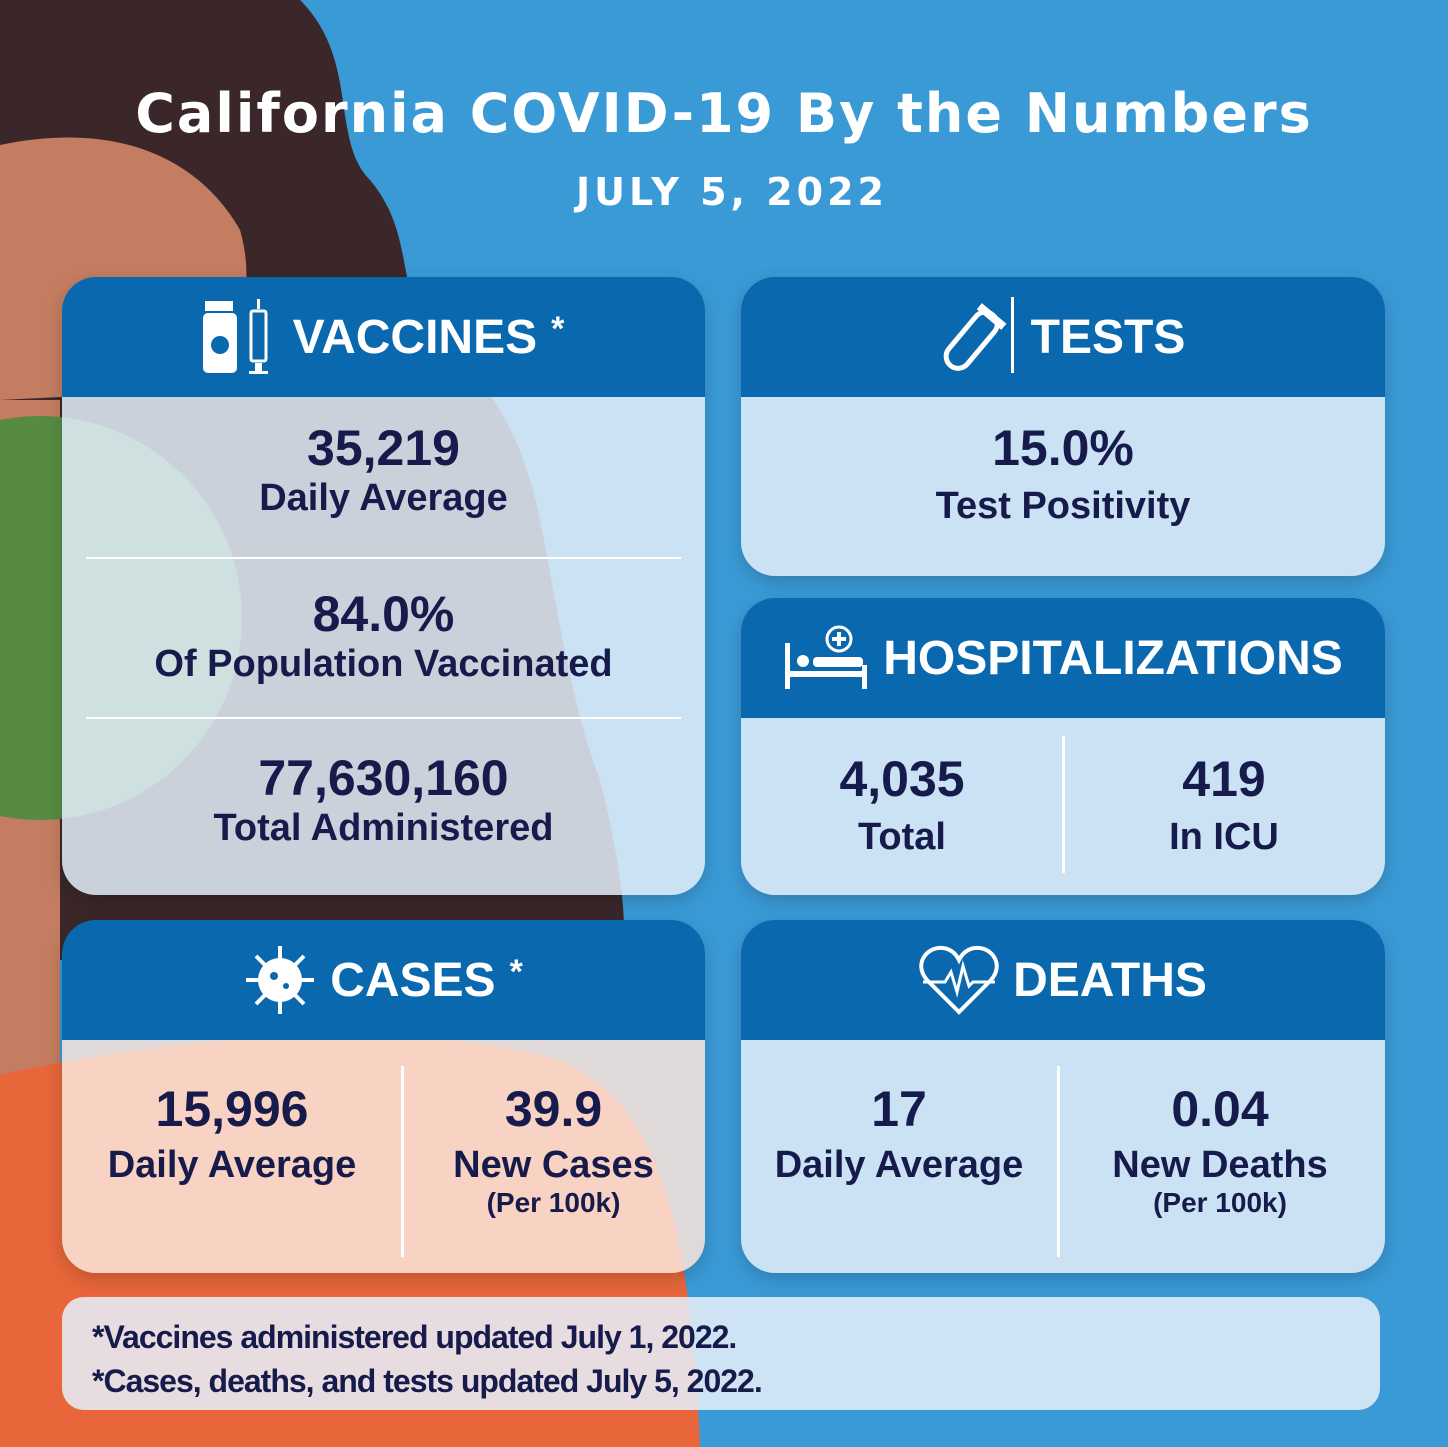  What do you see at coordinates (383, 778) in the screenshot?
I see `stat-value: 77,630,160` at bounding box center [383, 778].